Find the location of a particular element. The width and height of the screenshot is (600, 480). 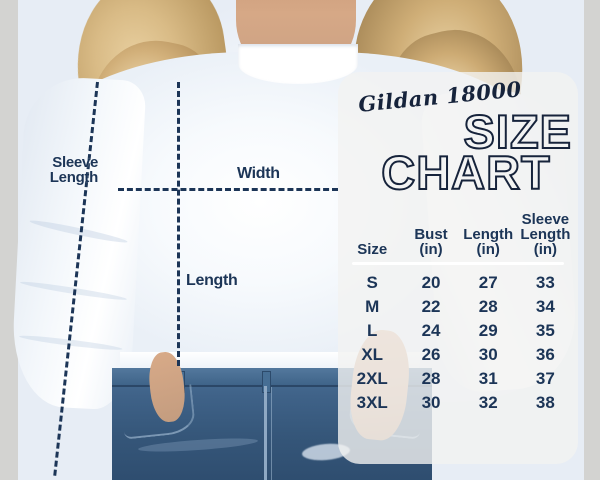

cell-length: 30 is located at coordinates (488, 354).